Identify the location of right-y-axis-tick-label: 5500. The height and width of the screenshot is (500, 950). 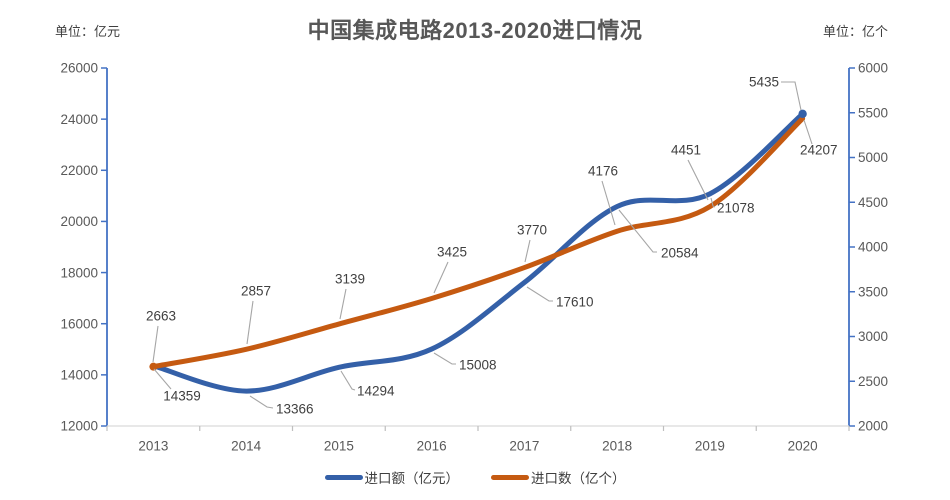
(873, 112).